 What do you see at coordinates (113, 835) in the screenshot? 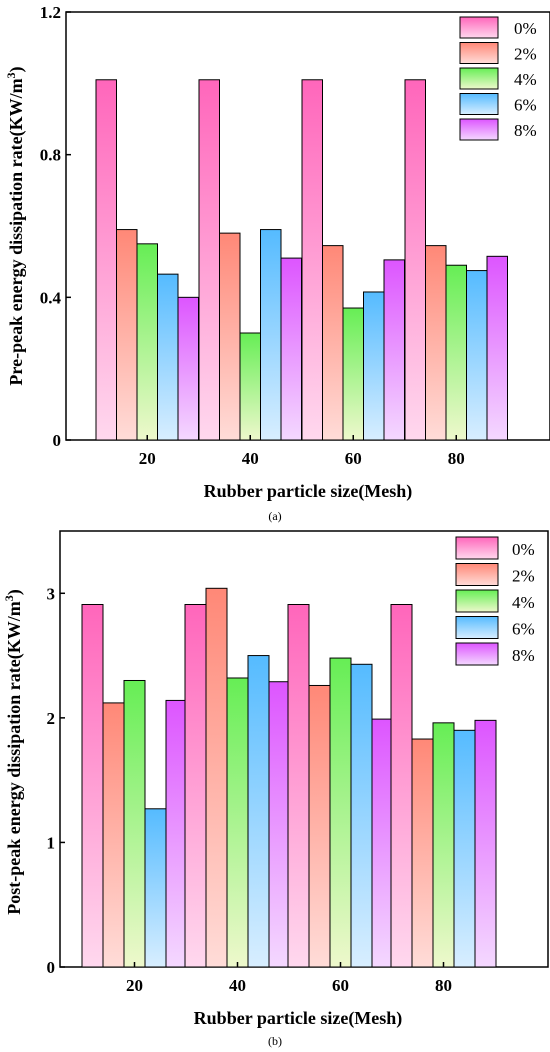
I see `bar-b-20-2pct` at bounding box center [113, 835].